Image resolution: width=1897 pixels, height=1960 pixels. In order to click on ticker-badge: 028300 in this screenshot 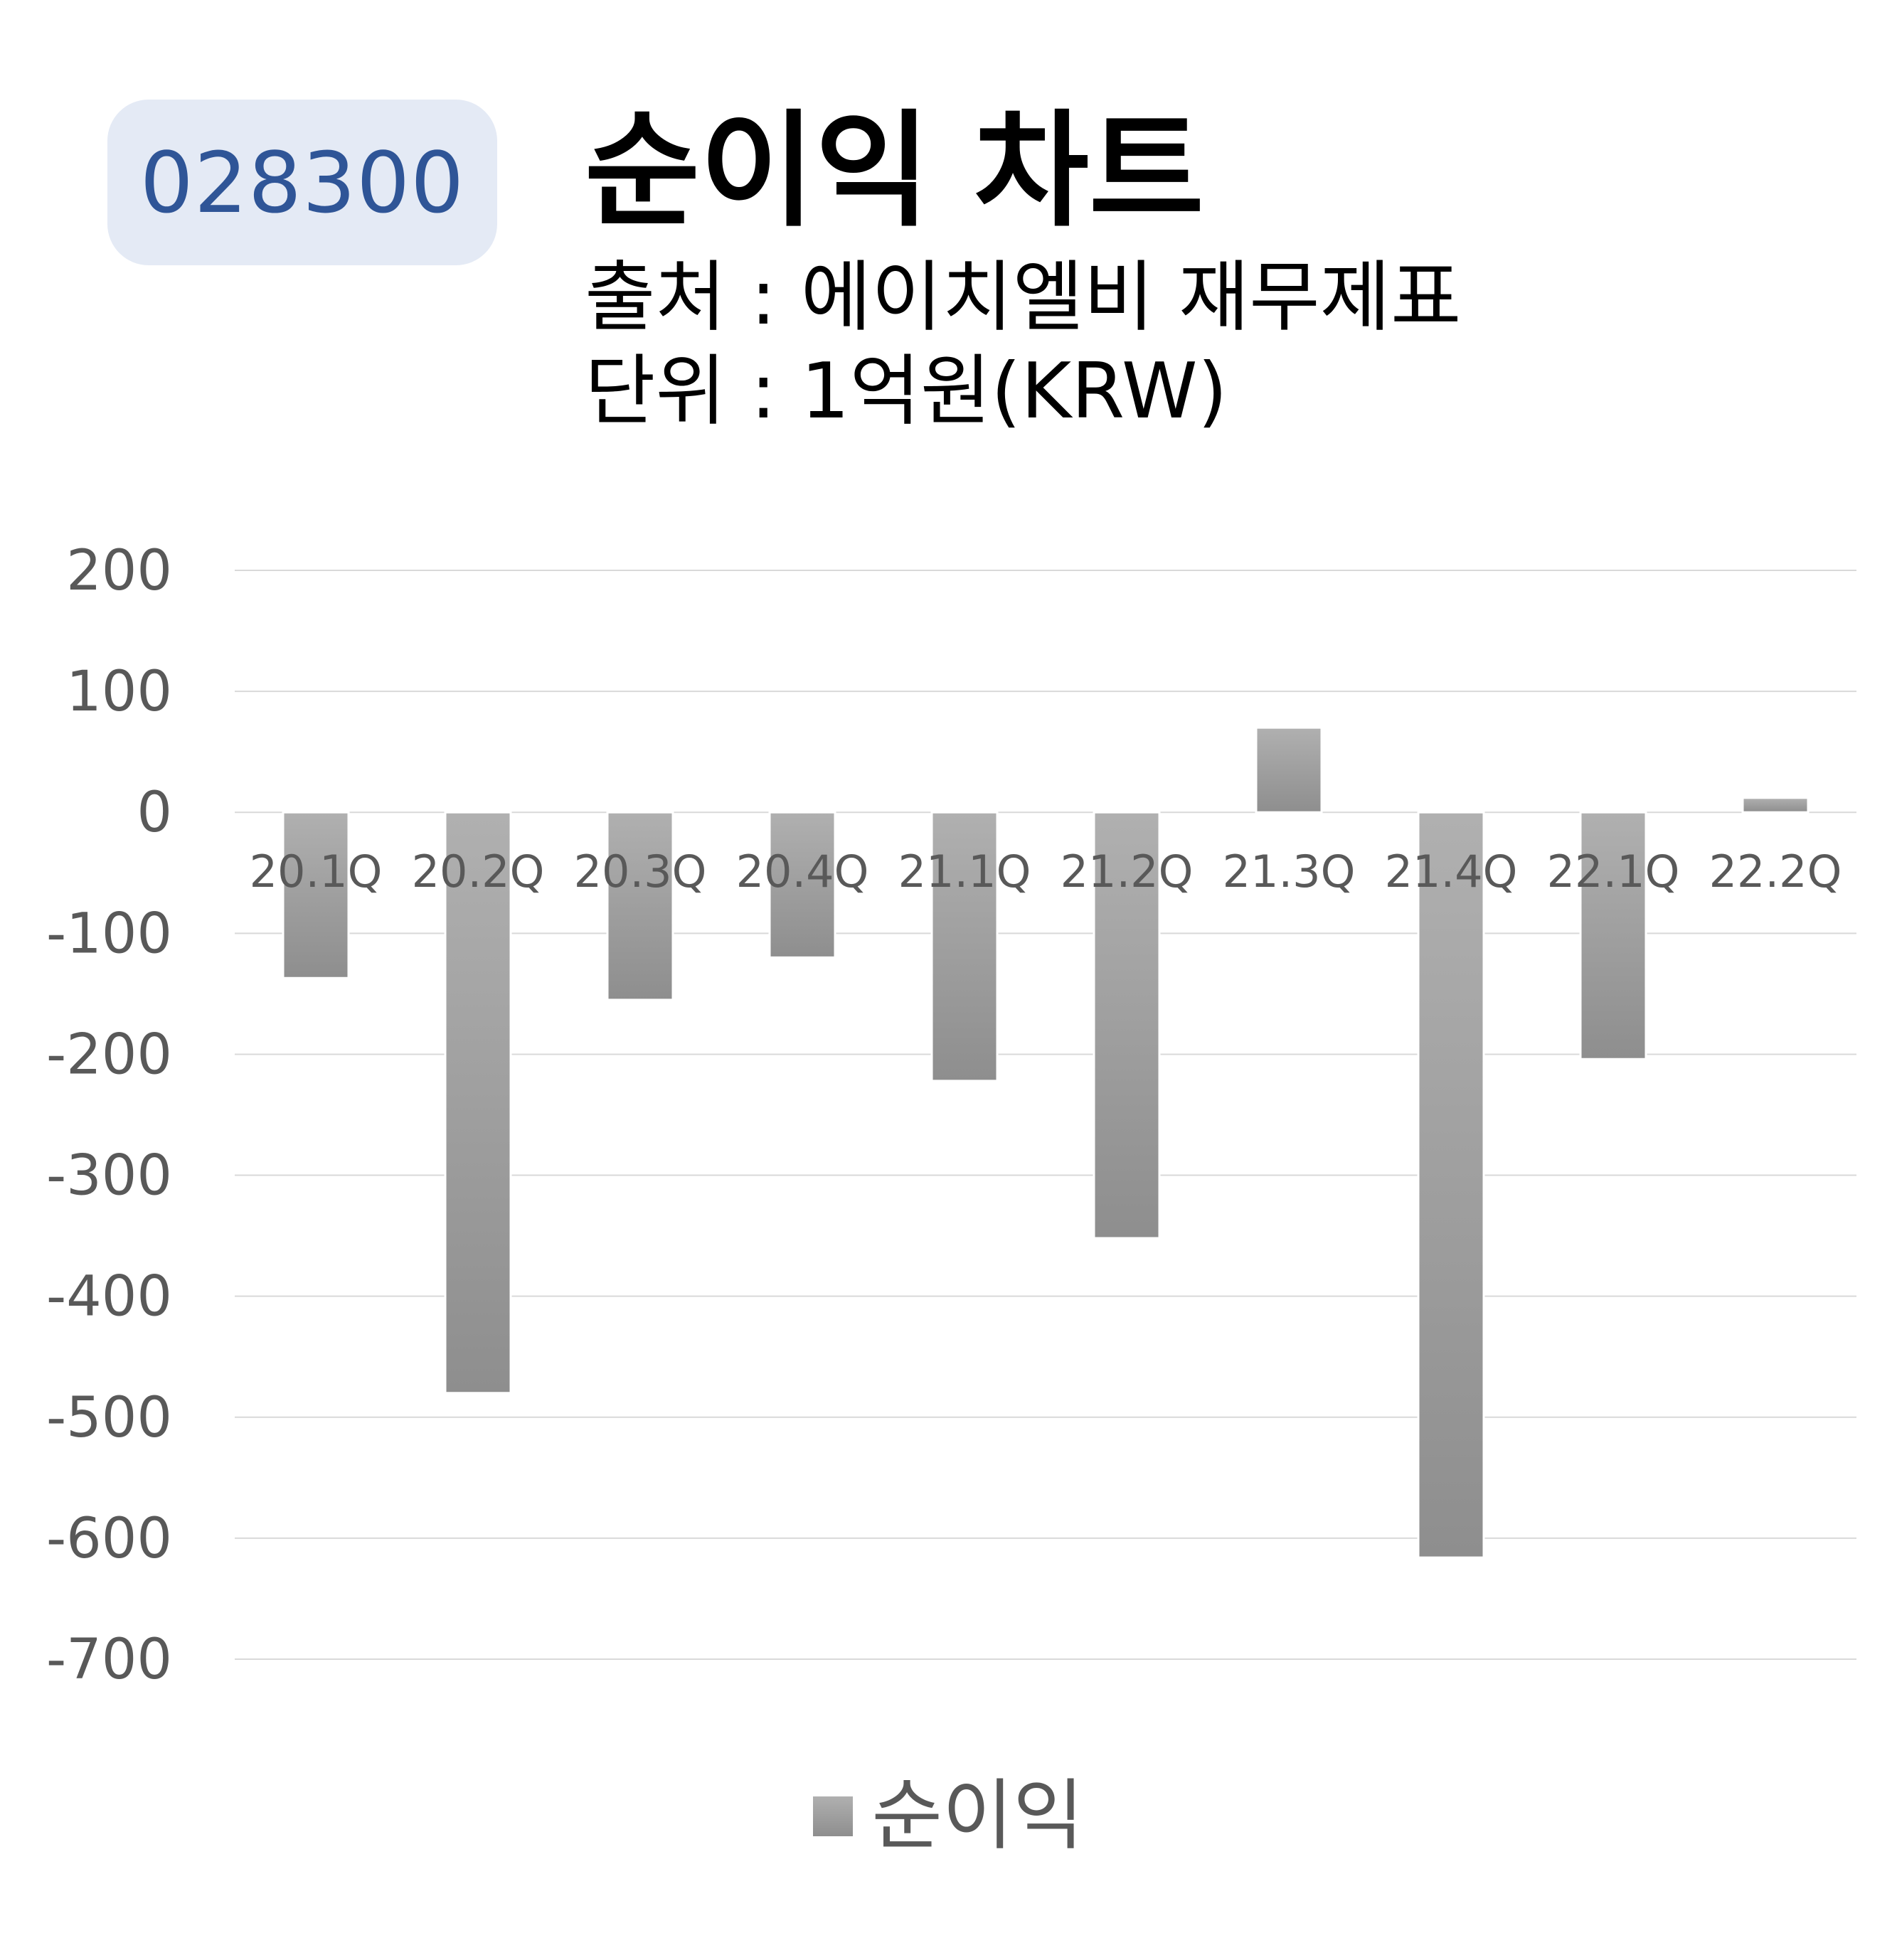, I will do `click(302, 182)`.